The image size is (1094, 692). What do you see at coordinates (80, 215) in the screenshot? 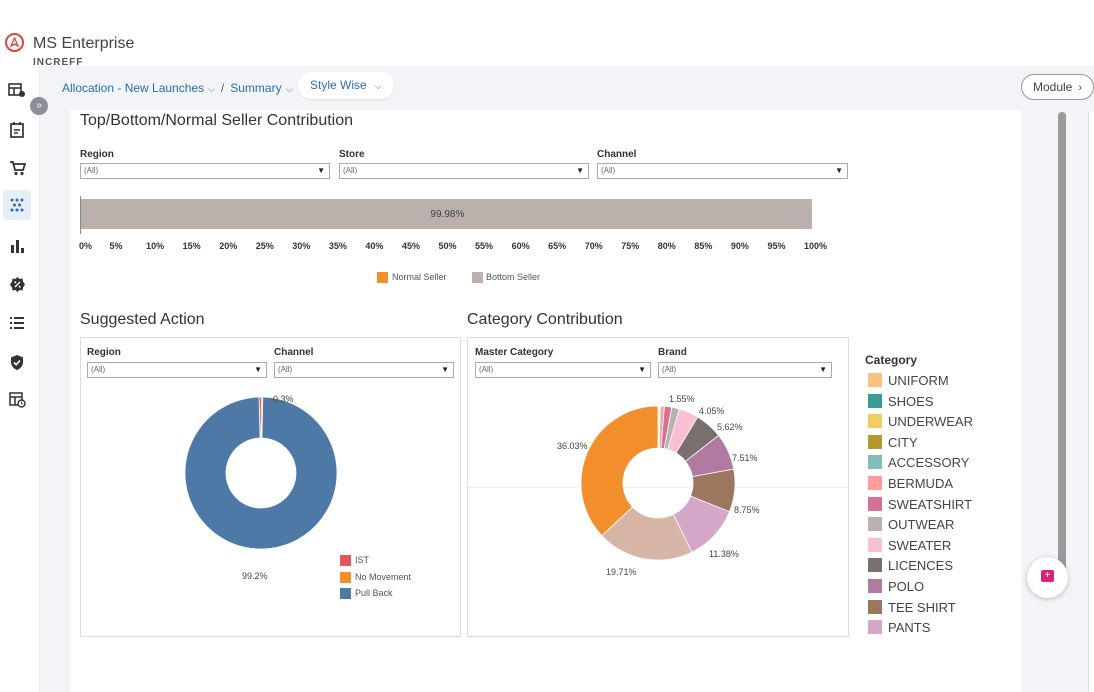
I see `seller-axis-line` at bounding box center [80, 215].